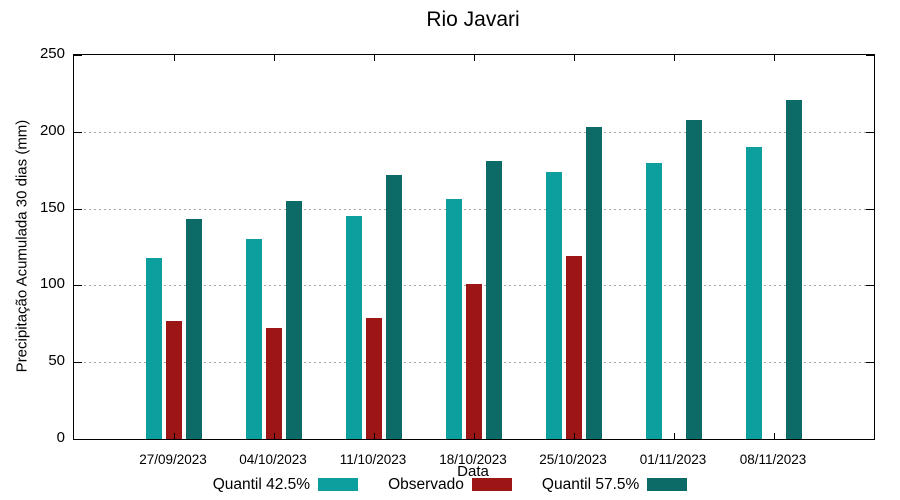  What do you see at coordinates (52, 53) in the screenshot?
I see `y-tick-label: 250` at bounding box center [52, 53].